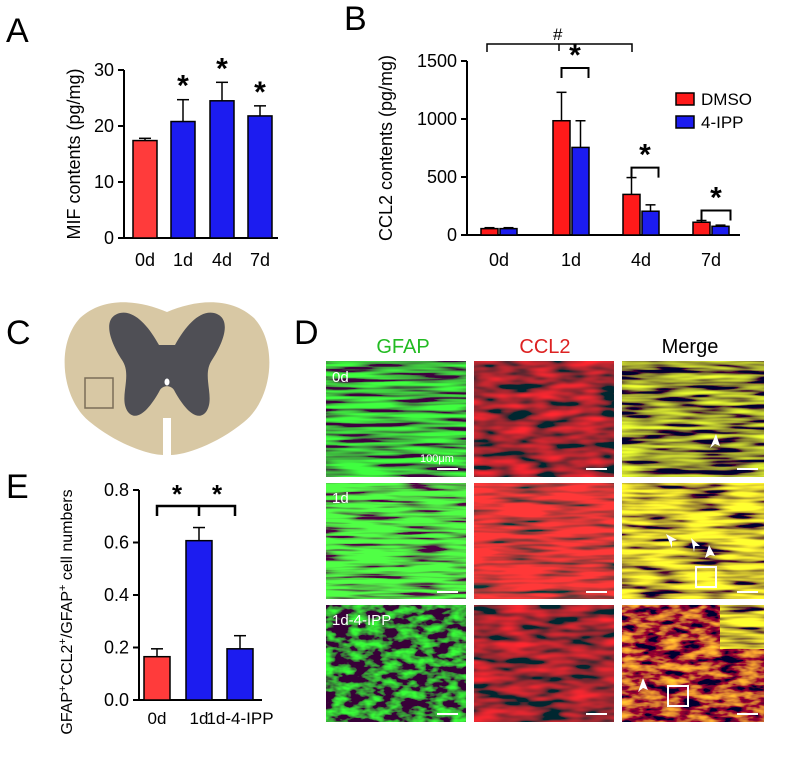  I want to click on y-tick-label: 1000, so click(437, 119).